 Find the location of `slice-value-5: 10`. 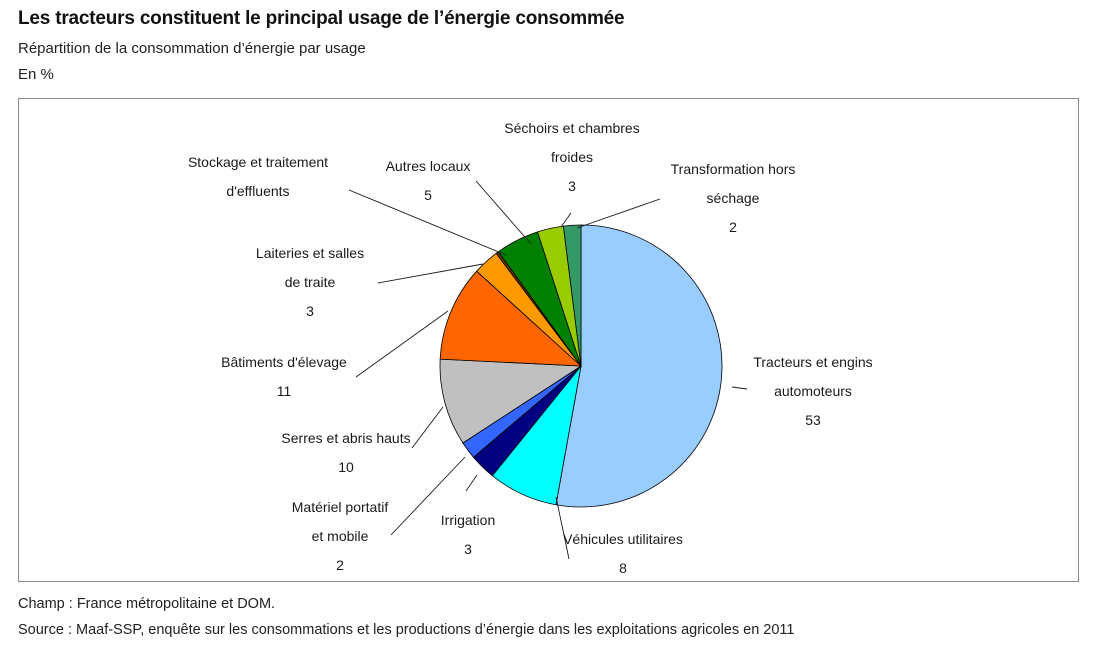

slice-value-5: 10 is located at coordinates (346, 467).